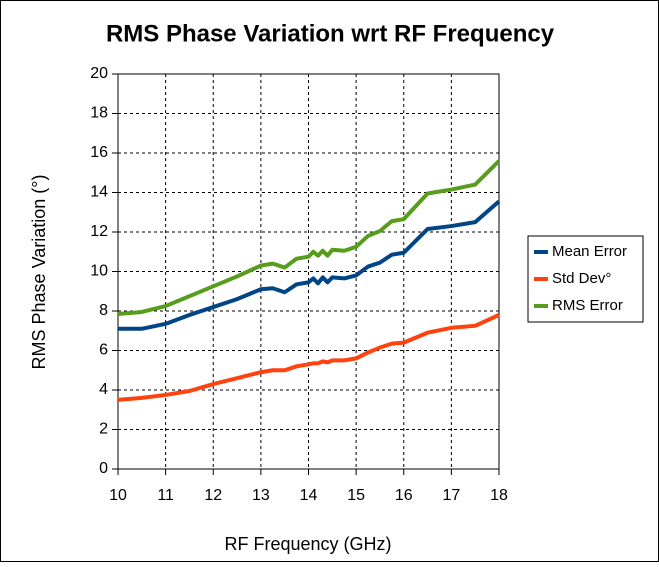 Image resolution: width=659 pixels, height=567 pixels. Describe the element at coordinates (307, 544) in the screenshot. I see `x-axis-label: RF Frequency (GHz)` at that location.